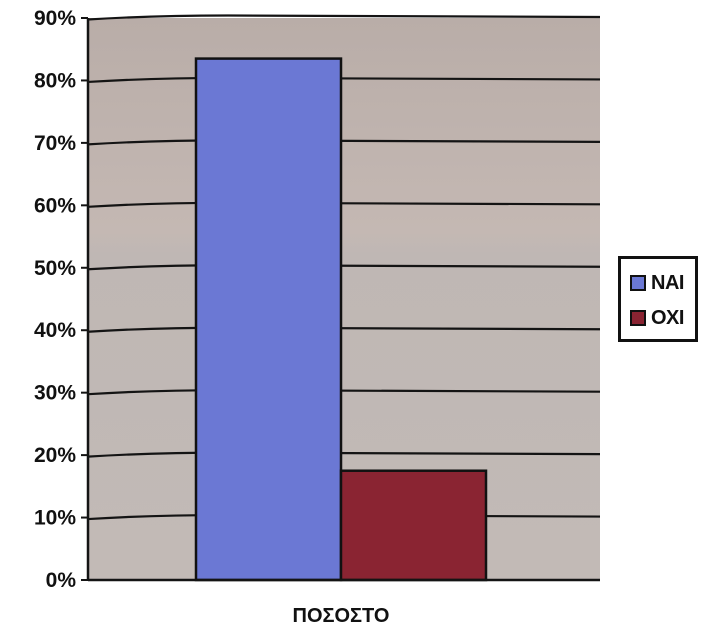 This screenshot has width=702, height=634. I want to click on x-category-labels: ΠΟΣΟΣΤΟ, so click(341, 616).